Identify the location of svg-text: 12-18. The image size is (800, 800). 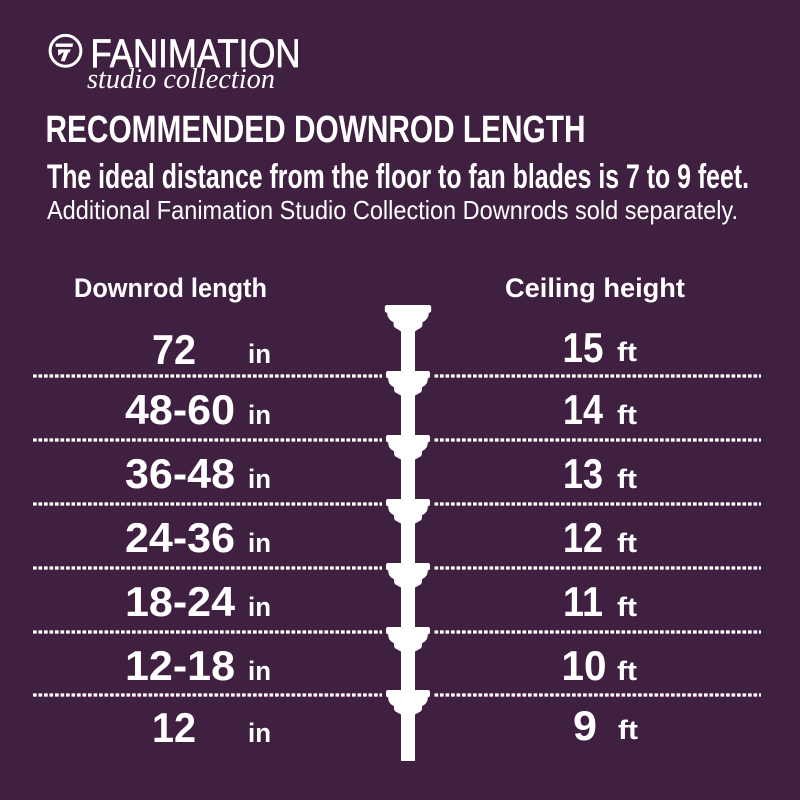
(180, 665).